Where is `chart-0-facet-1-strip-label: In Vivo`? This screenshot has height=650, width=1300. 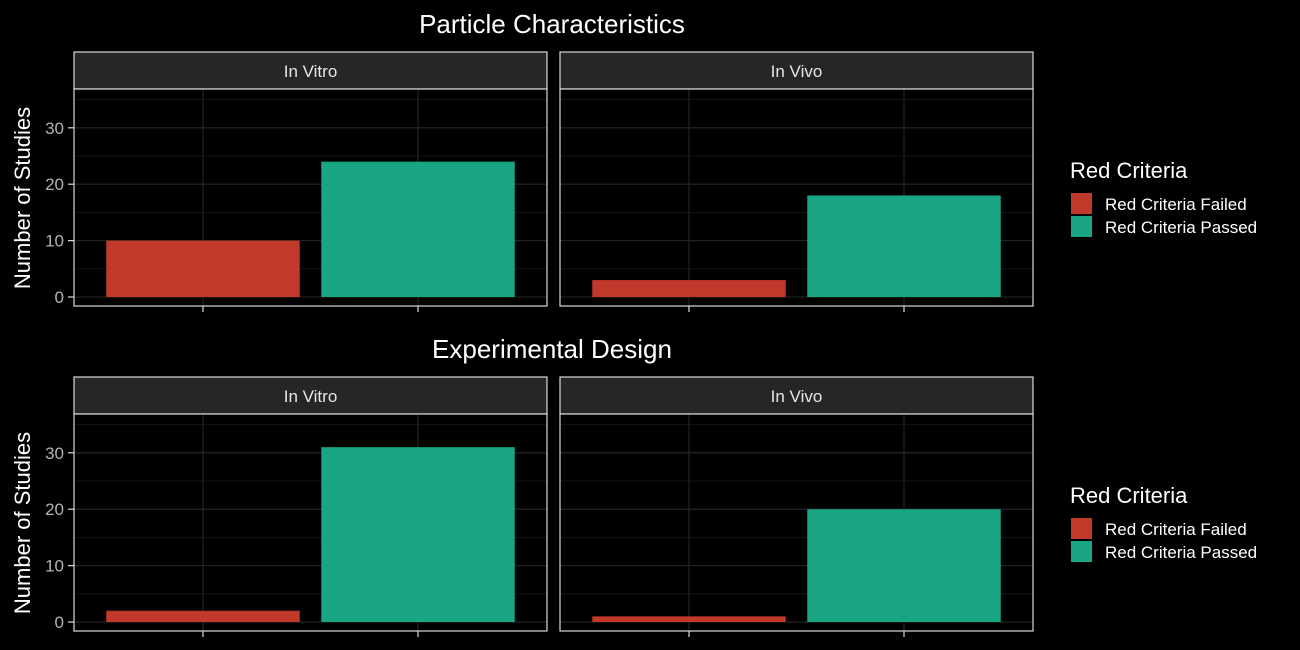 chart-0-facet-1-strip-label: In Vivo is located at coordinates (797, 71).